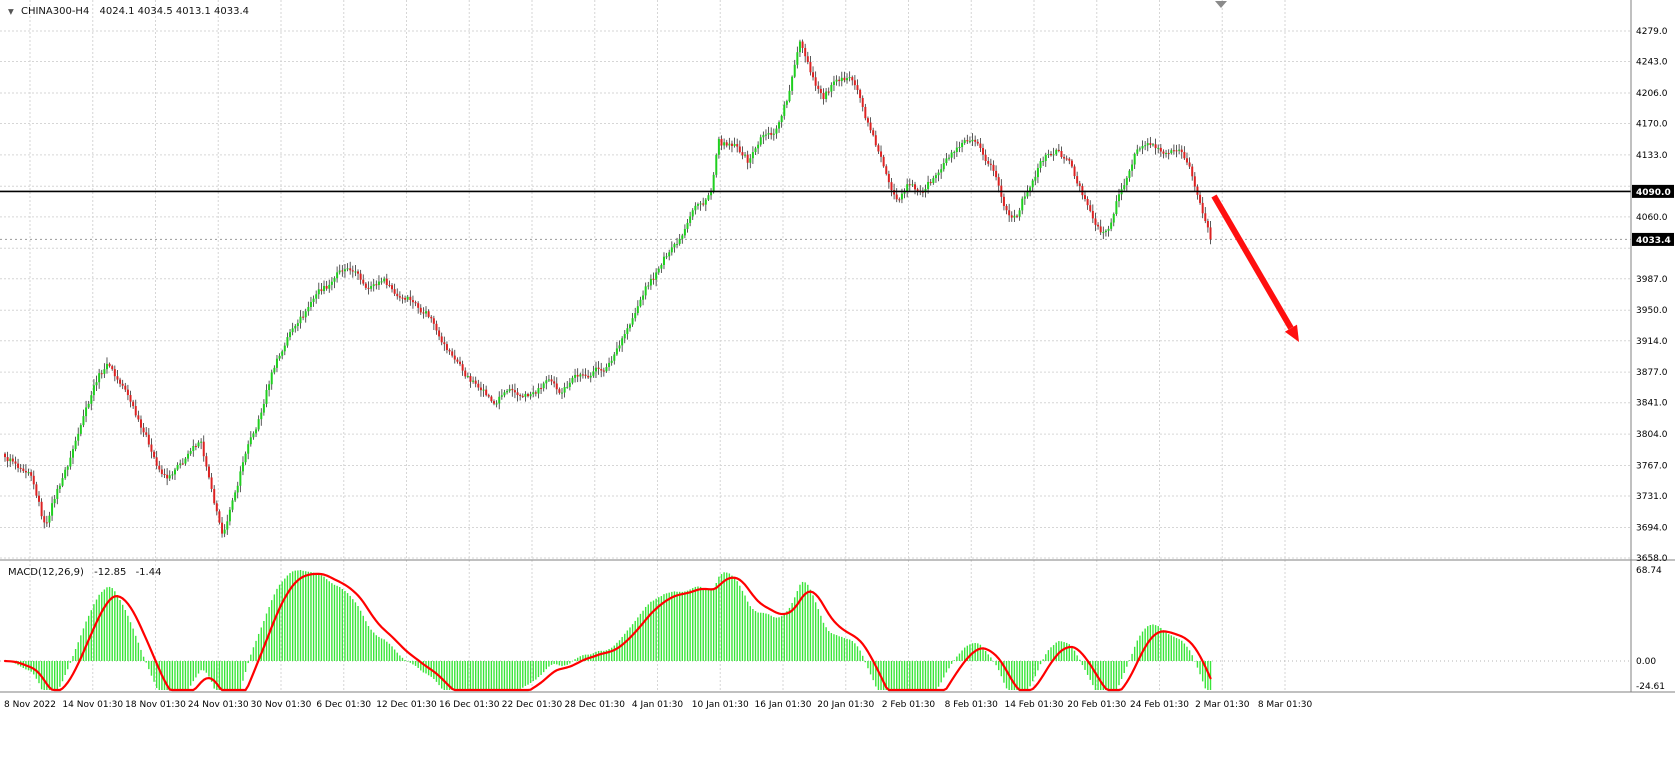 This screenshot has width=1675, height=764. I want to click on price-tick-label: 3914.0, so click(1652, 342).